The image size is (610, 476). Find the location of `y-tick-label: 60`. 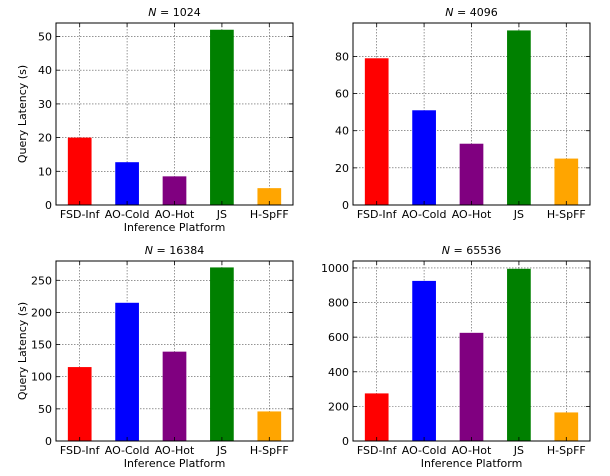

y-tick-label: 60 is located at coordinates (342, 94).